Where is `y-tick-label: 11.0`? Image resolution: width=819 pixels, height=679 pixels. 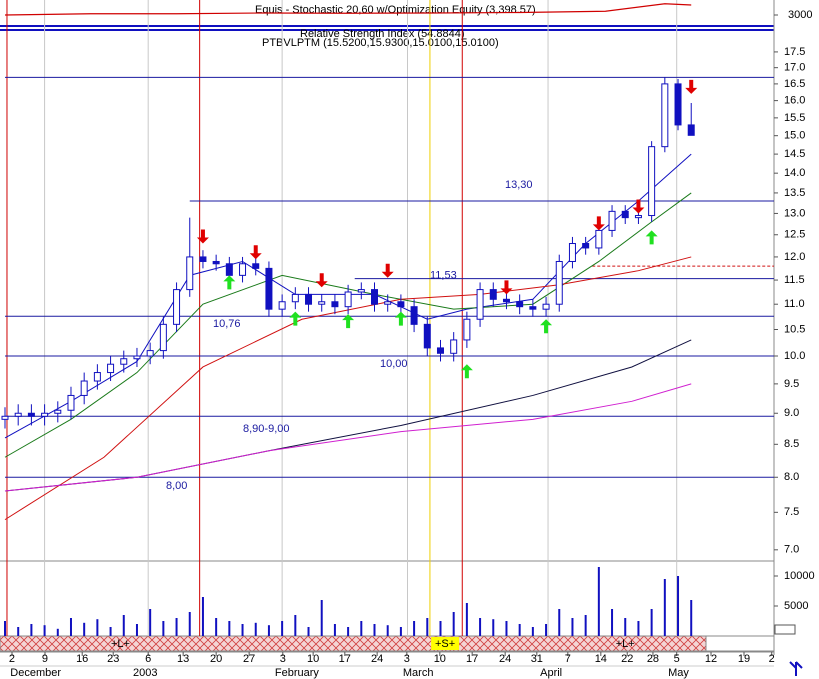
y-tick-label: 11.0 is located at coordinates (794, 304).